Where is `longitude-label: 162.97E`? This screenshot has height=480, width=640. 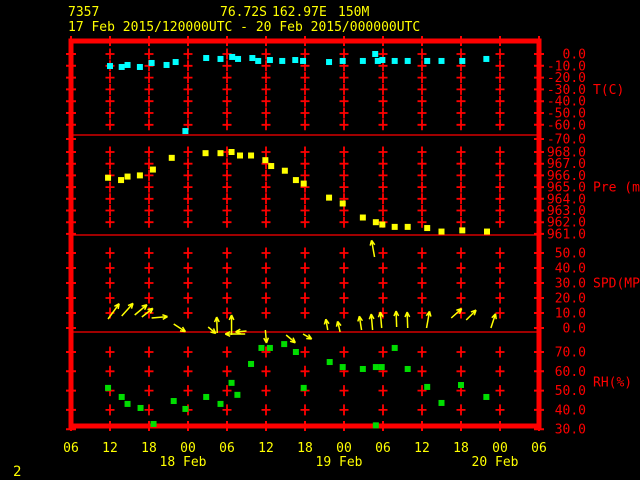 longitude-label: 162.97E is located at coordinates (299, 12).